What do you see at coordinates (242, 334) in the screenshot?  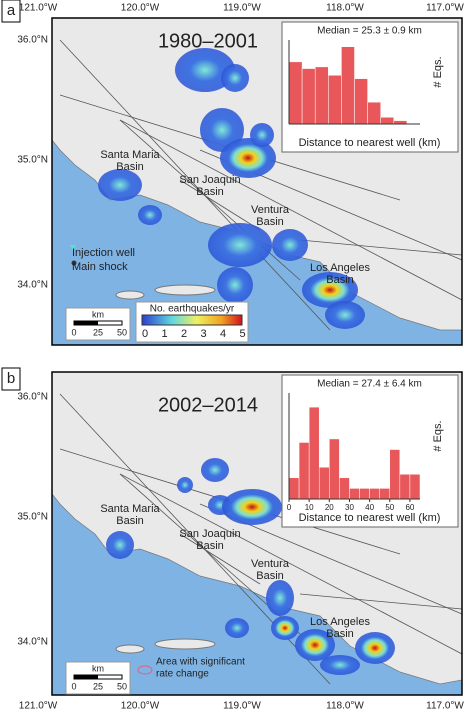 I see `colorbar-tick: 5` at bounding box center [242, 334].